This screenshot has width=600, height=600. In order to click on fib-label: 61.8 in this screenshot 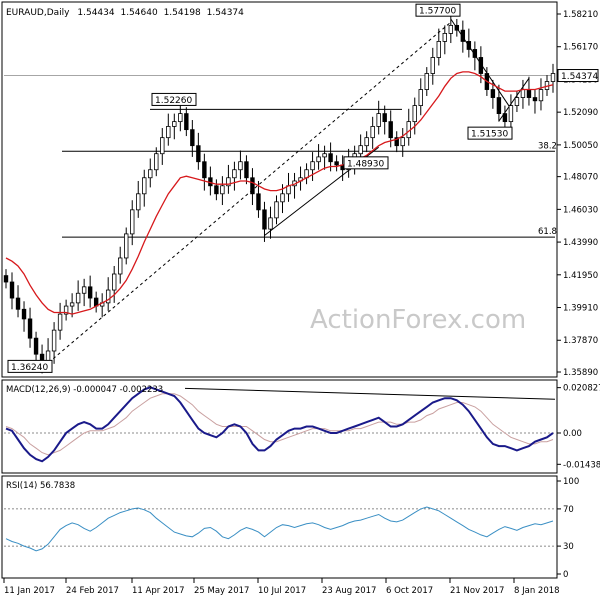, I will do `click(547, 232)`.